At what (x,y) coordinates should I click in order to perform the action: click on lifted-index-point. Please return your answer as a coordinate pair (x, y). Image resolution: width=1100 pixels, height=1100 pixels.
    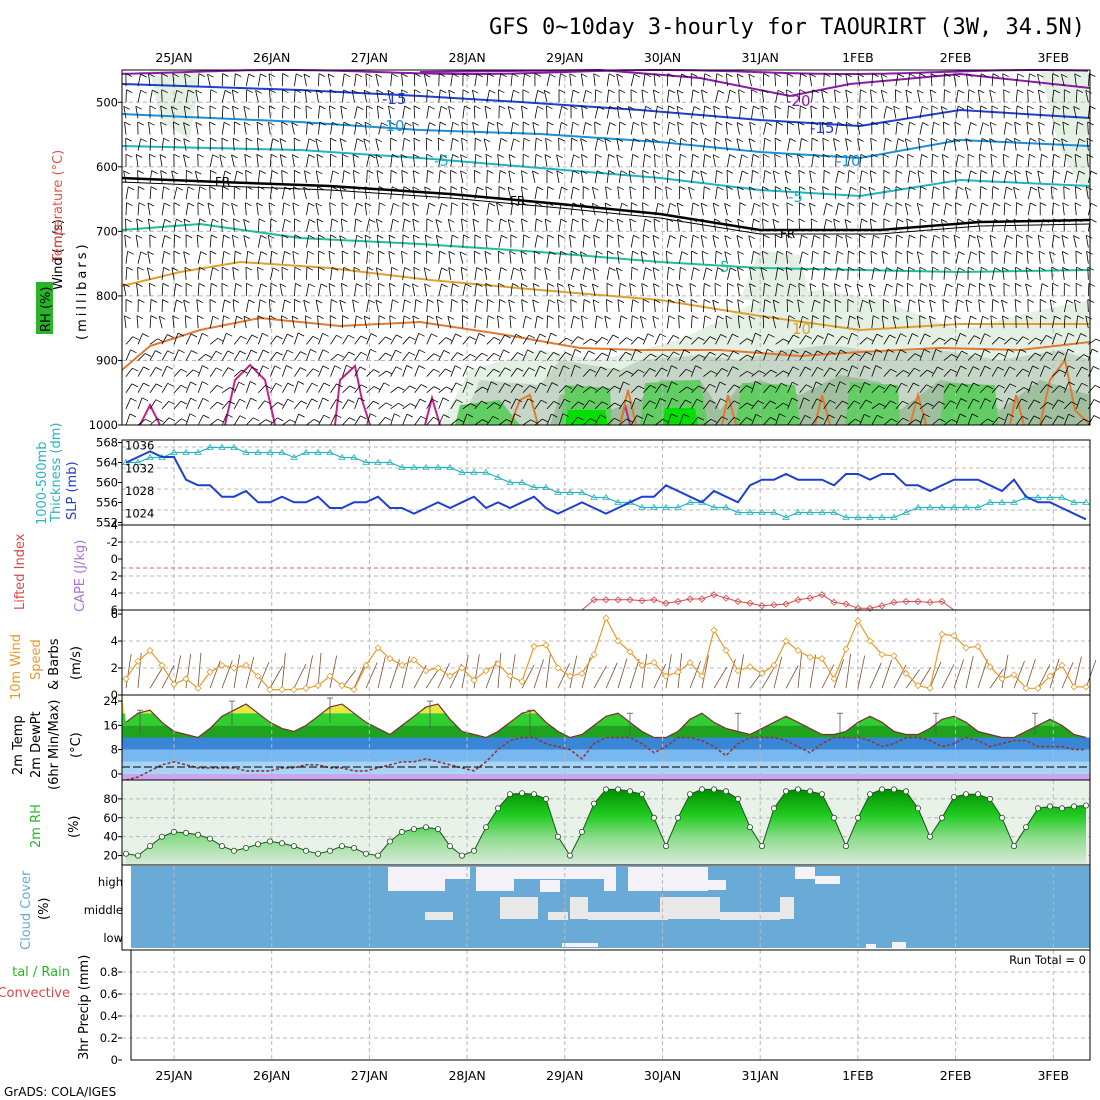
    Looking at the image, I should click on (738, 601).